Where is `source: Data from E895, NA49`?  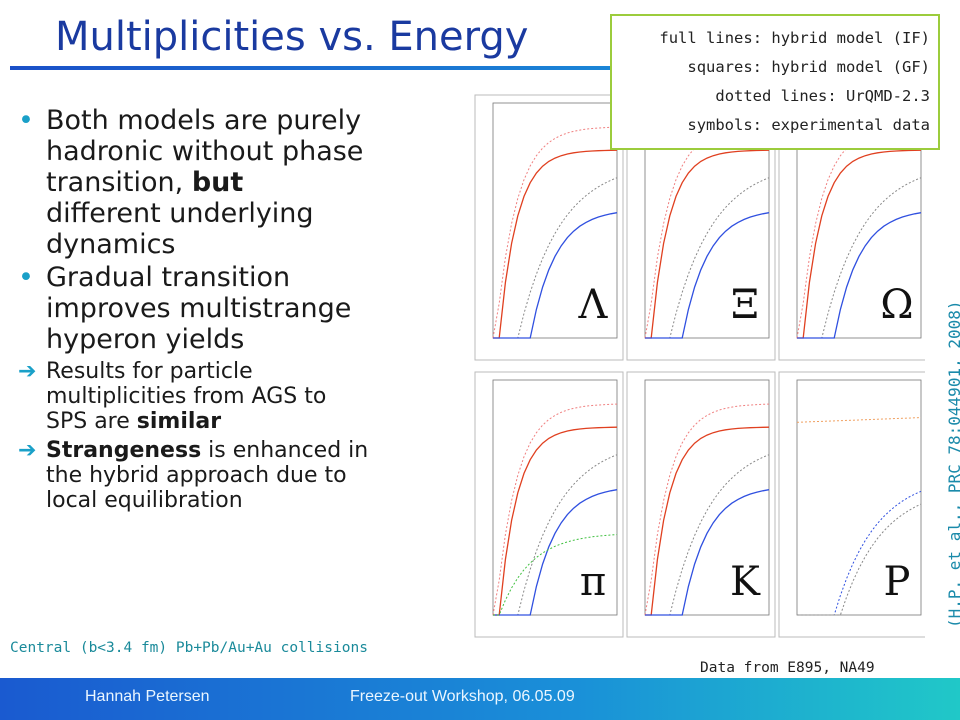 source: Data from E895, NA49 is located at coordinates (787, 668).